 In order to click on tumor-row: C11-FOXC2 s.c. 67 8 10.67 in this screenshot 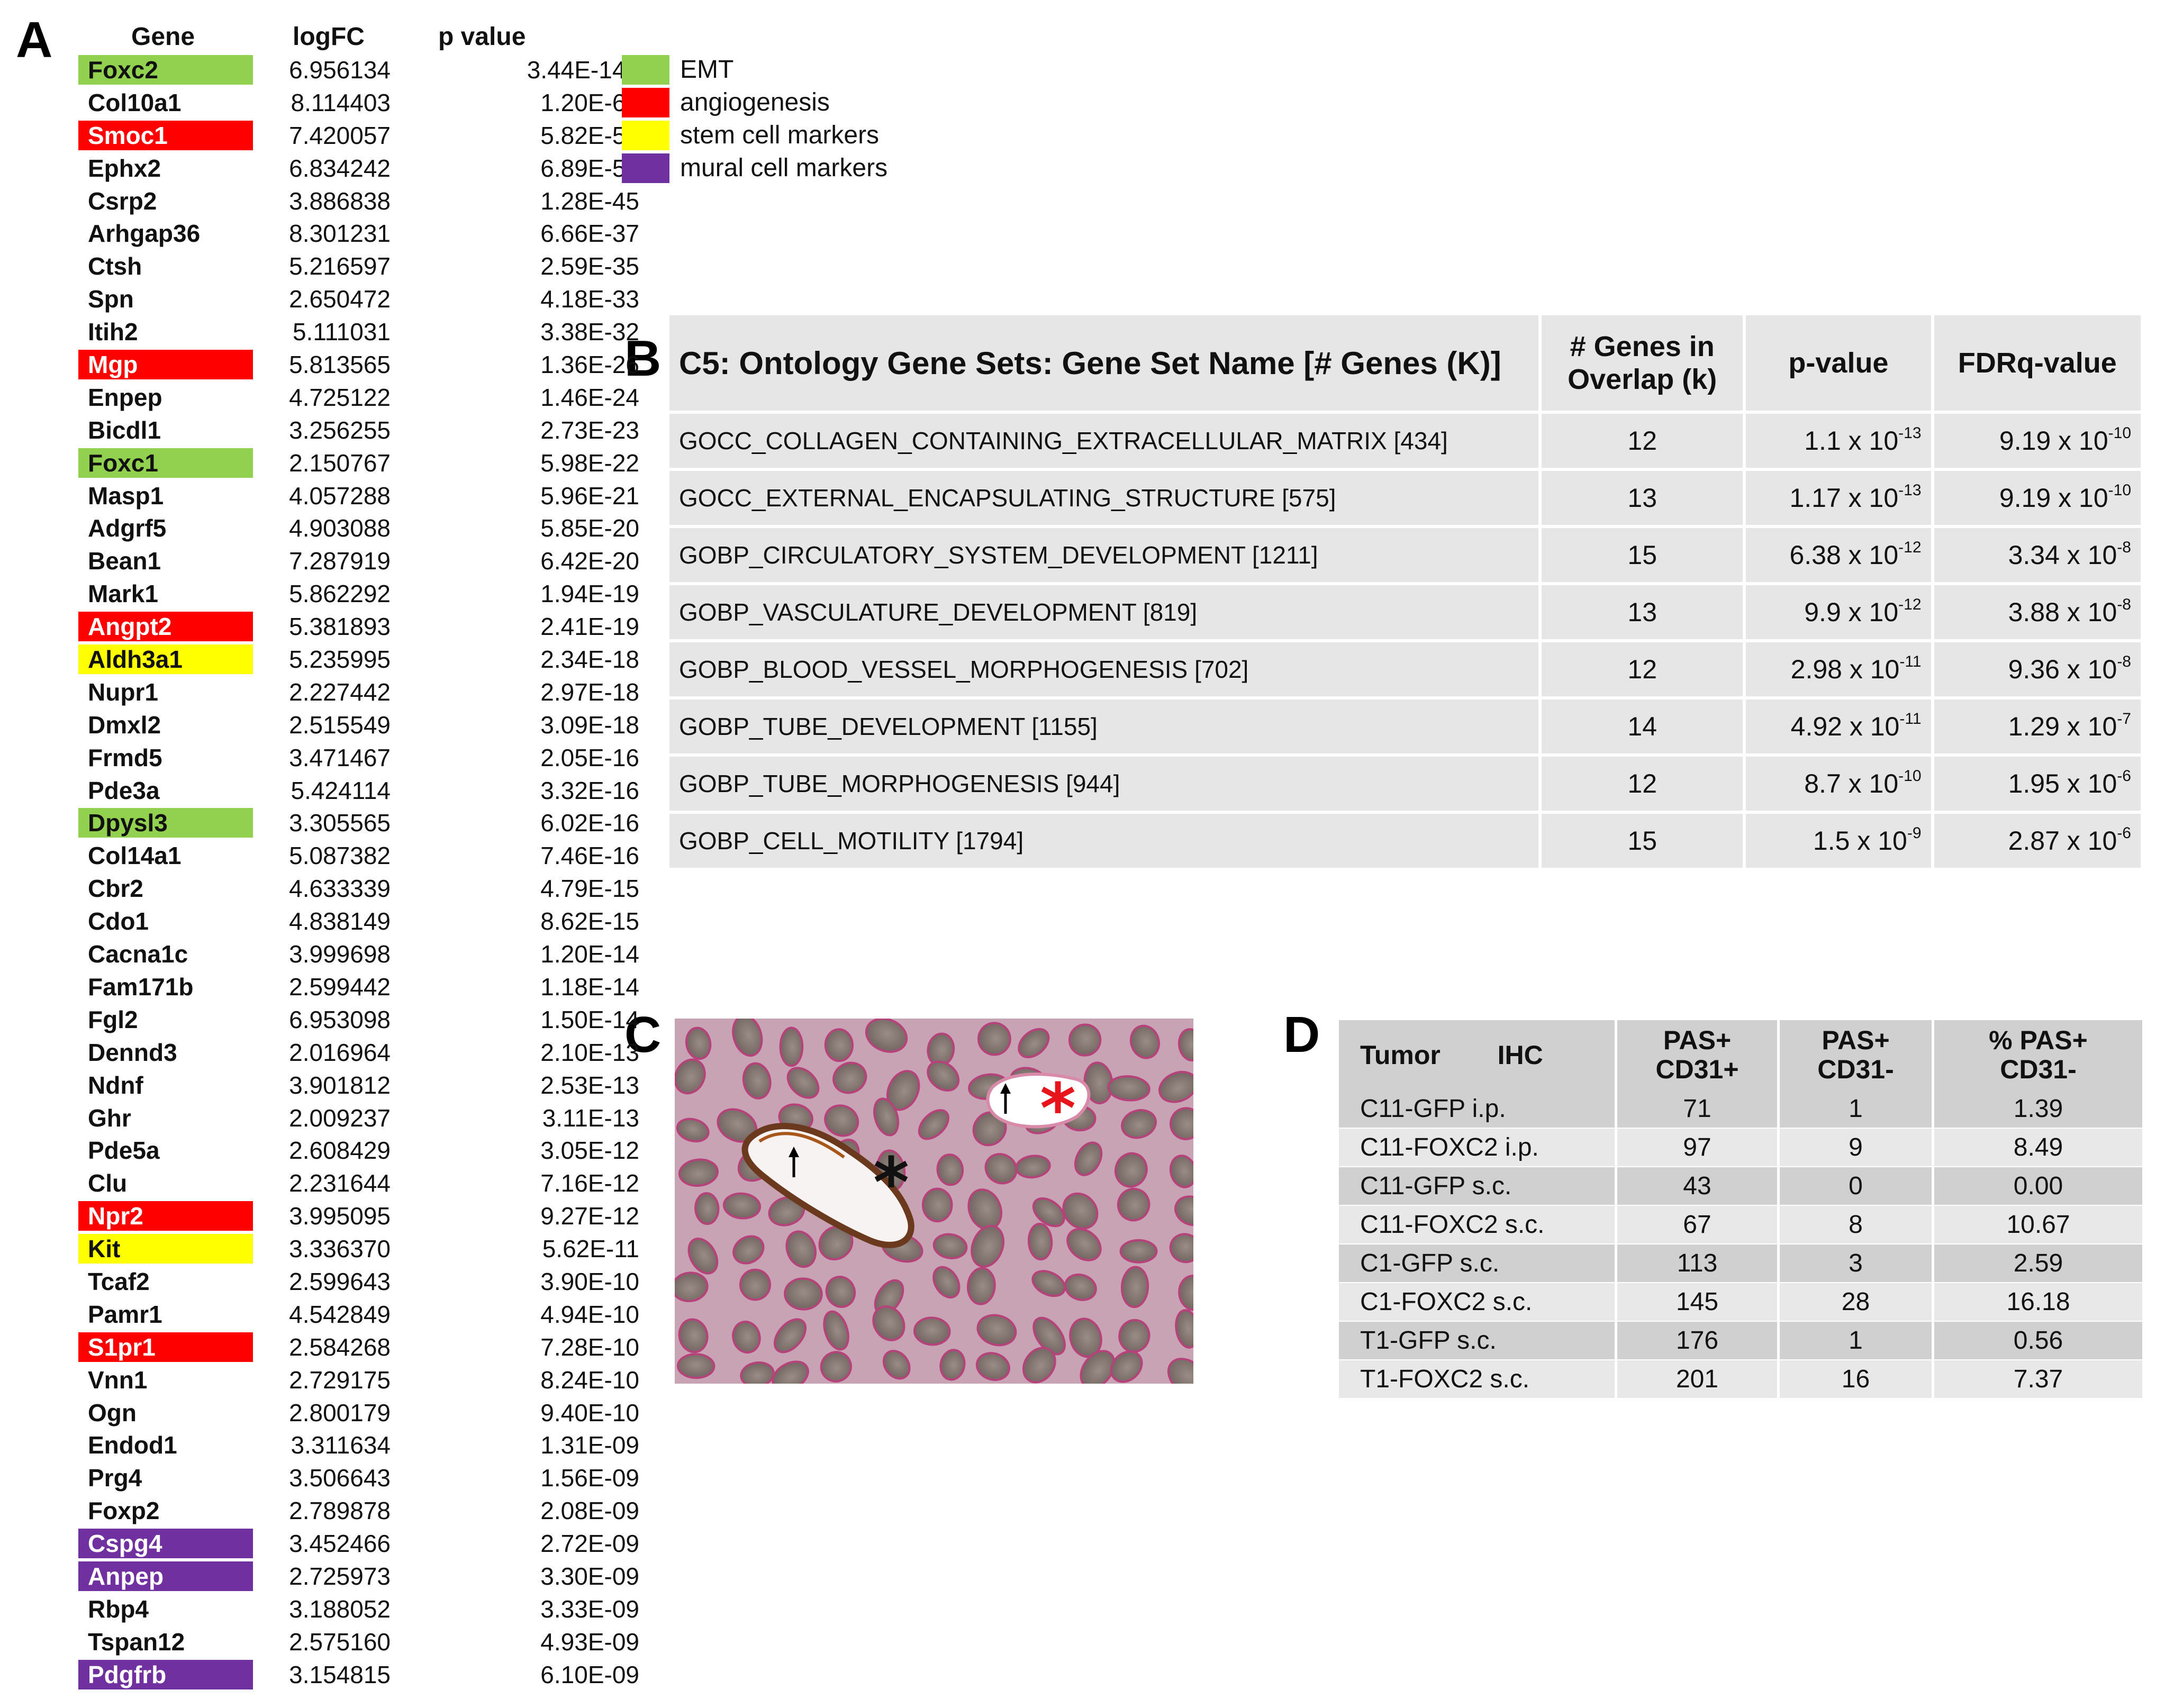, I will do `click(1740, 1224)`.